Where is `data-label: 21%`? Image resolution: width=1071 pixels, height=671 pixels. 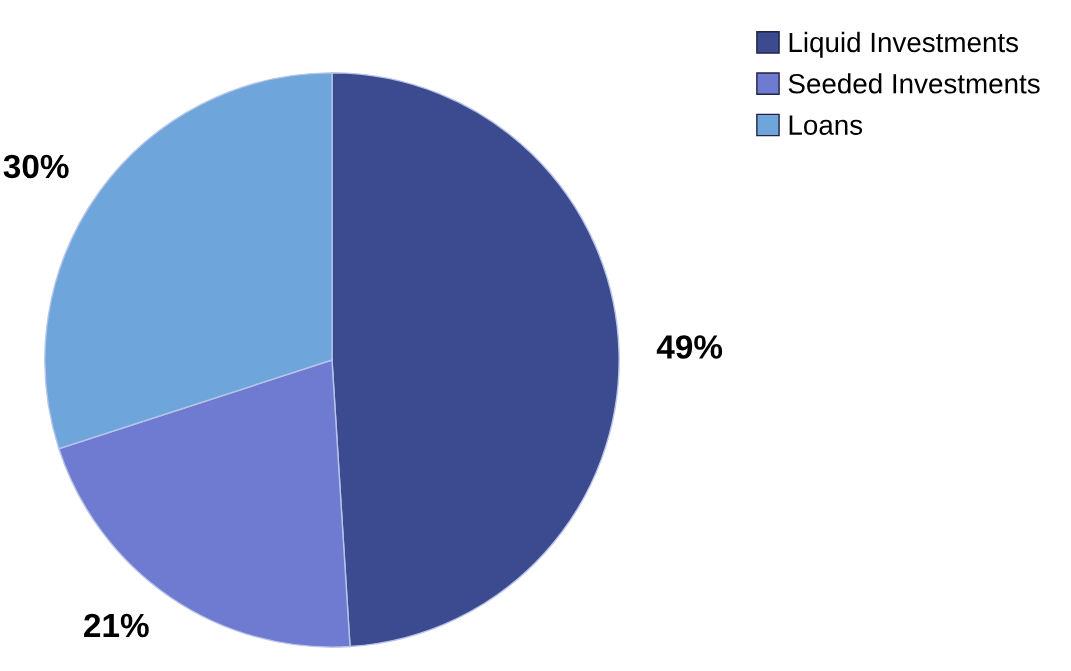 data-label: 21% is located at coordinates (116, 625).